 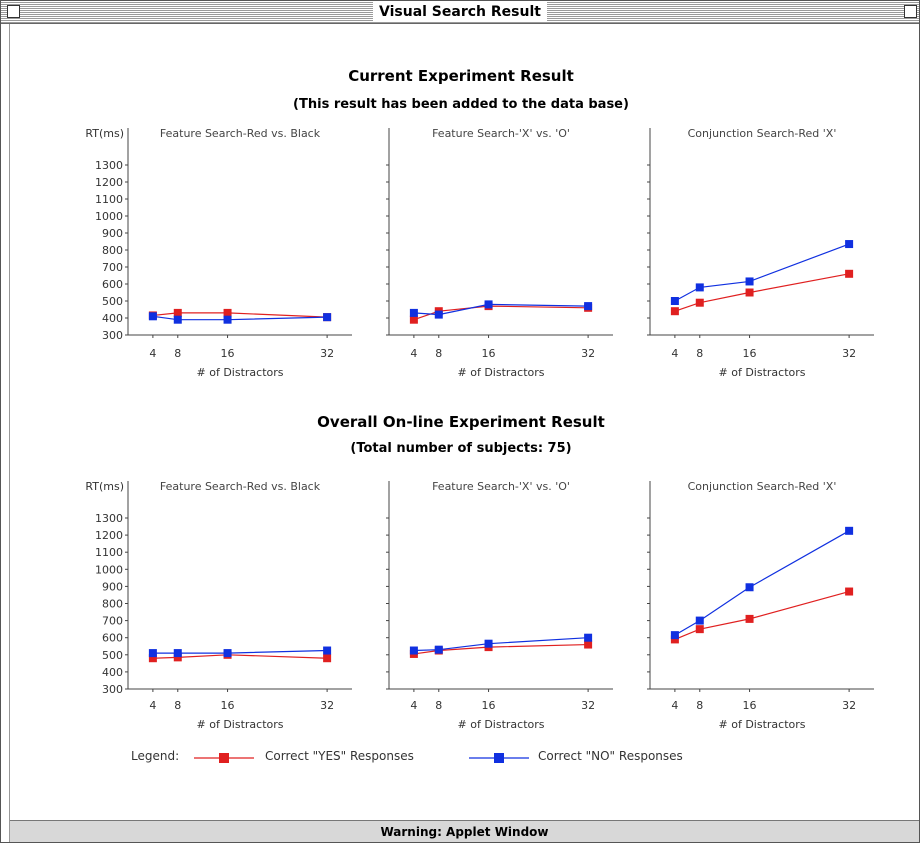 I want to click on applet-warning-bar: Warning: Applet Window, so click(x=464, y=831).